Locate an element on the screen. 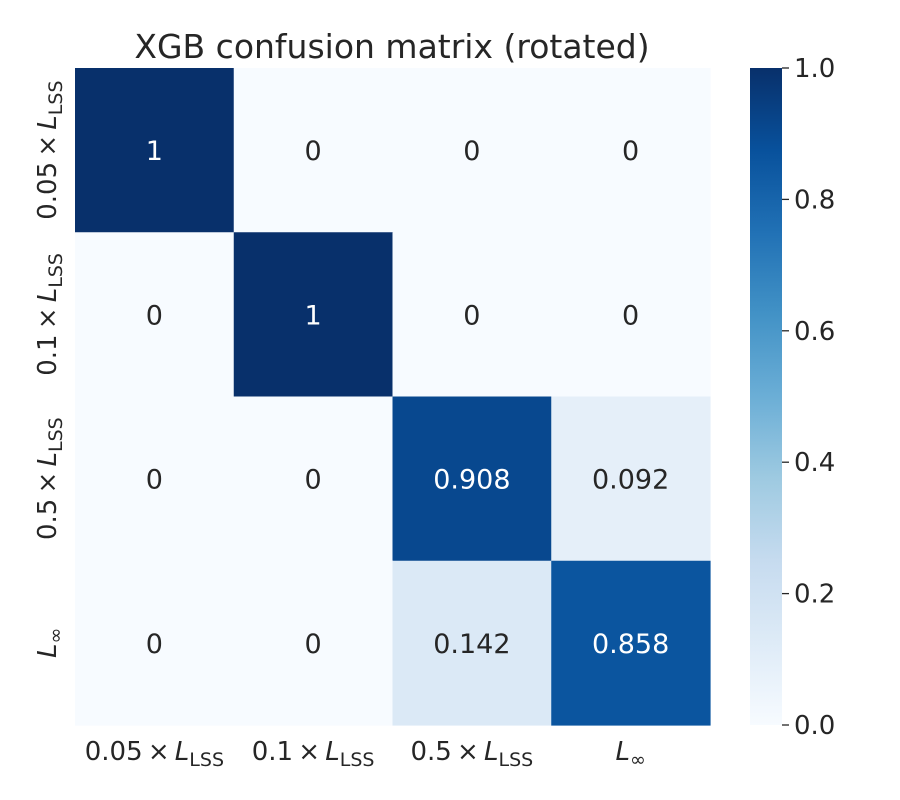 The image size is (900, 800). x-axis-tick-labels: 0.05 × LLSS 0.1 × LLSS 0.5 × LLSS L∞ is located at coordinates (365, 754).